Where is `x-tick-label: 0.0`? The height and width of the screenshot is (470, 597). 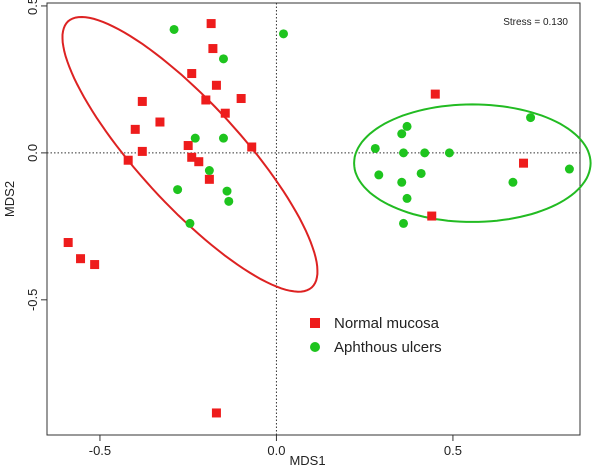
x-tick-label: 0.0 is located at coordinates (276, 450).